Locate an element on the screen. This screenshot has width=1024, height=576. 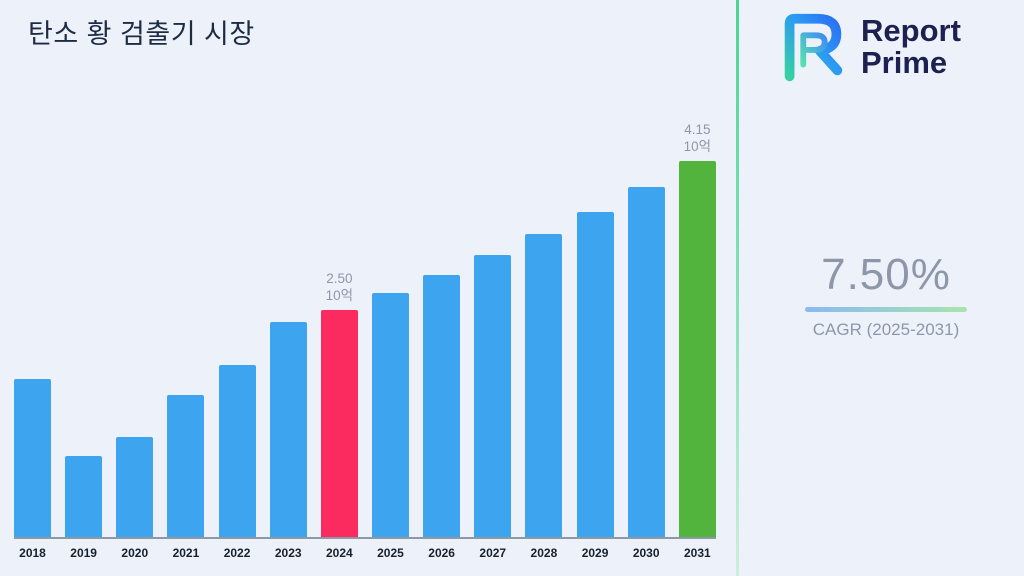
bar-2029 is located at coordinates (595, 374).